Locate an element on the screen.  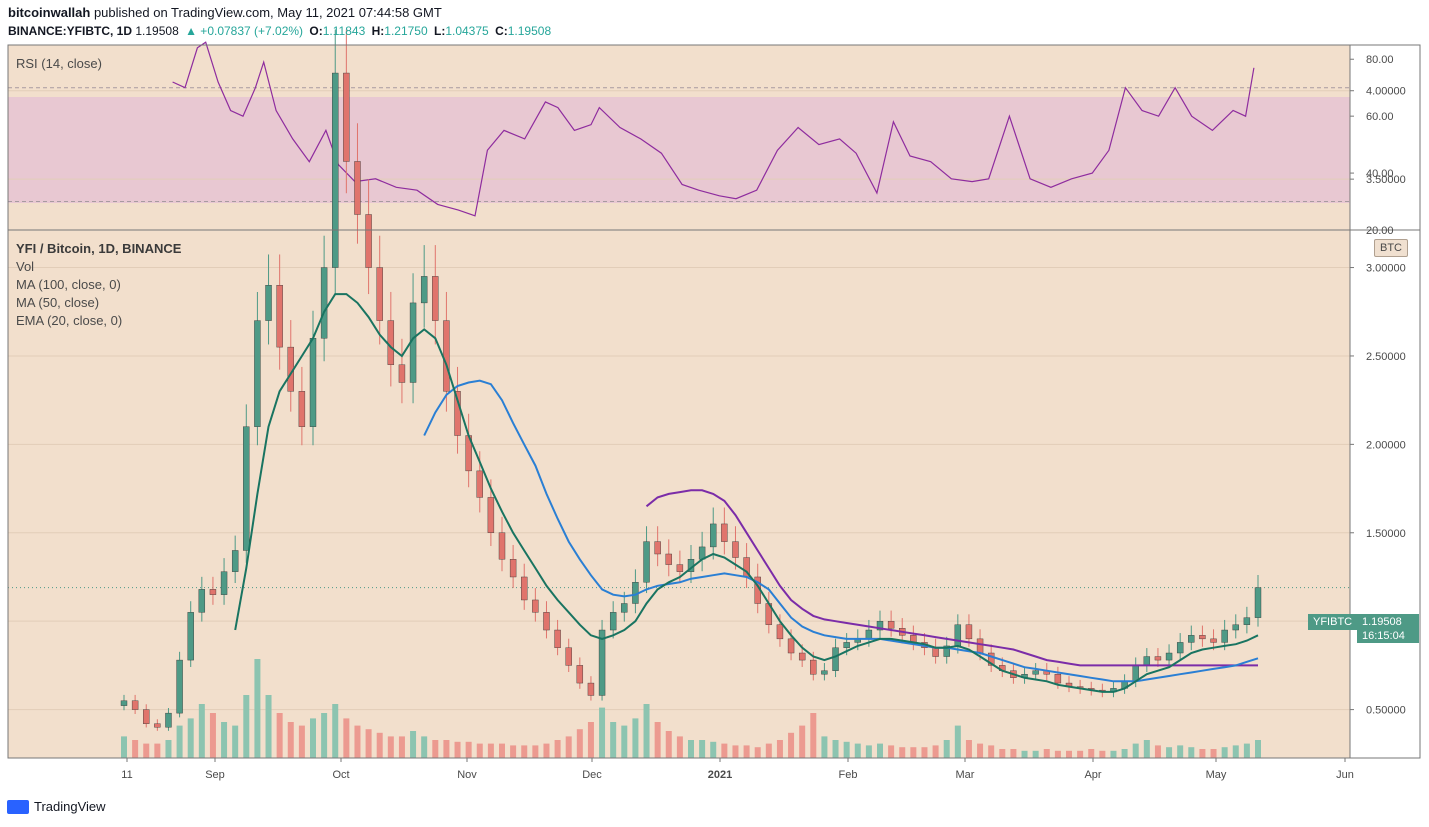
legend-symbol: YFI / Bitcoin, 1D, BINANCE is located at coordinates (99, 248).